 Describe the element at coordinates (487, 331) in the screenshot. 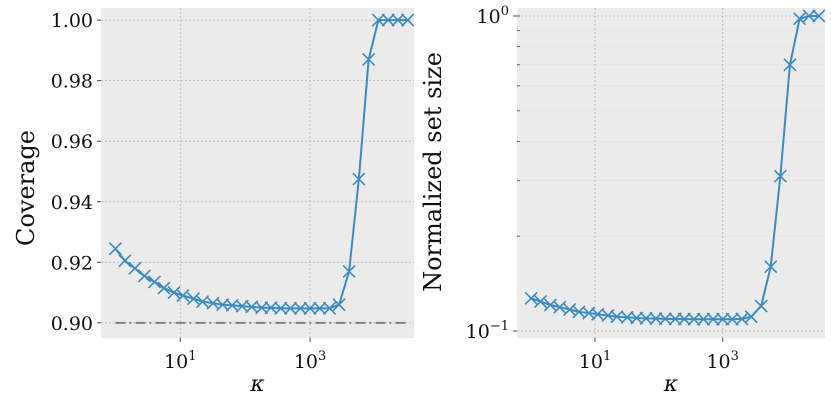

I see `y-tick-label: 10⁻¹` at that location.